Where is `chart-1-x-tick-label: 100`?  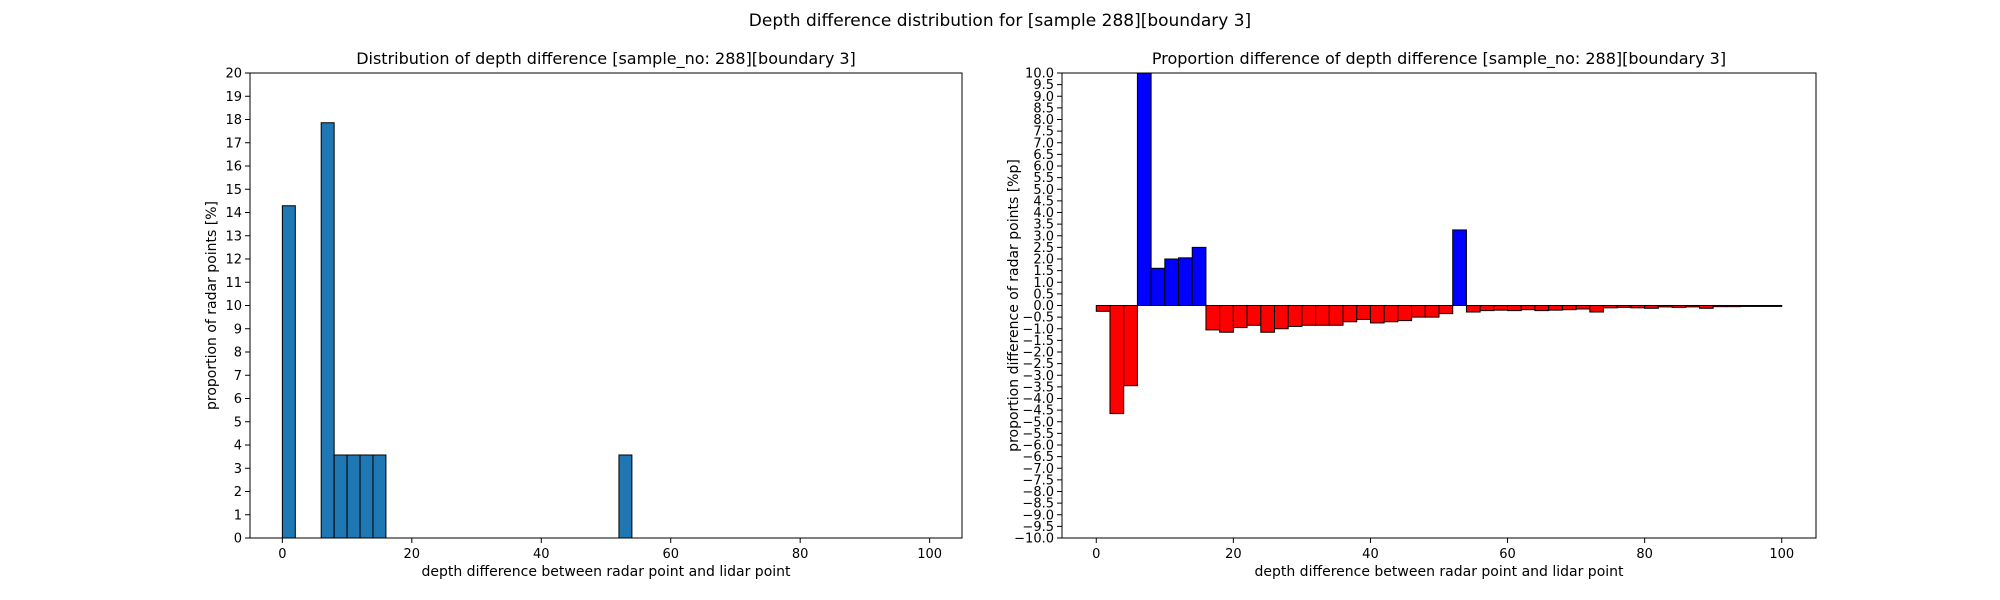
chart-1-x-tick-label: 100 is located at coordinates (1781, 554).